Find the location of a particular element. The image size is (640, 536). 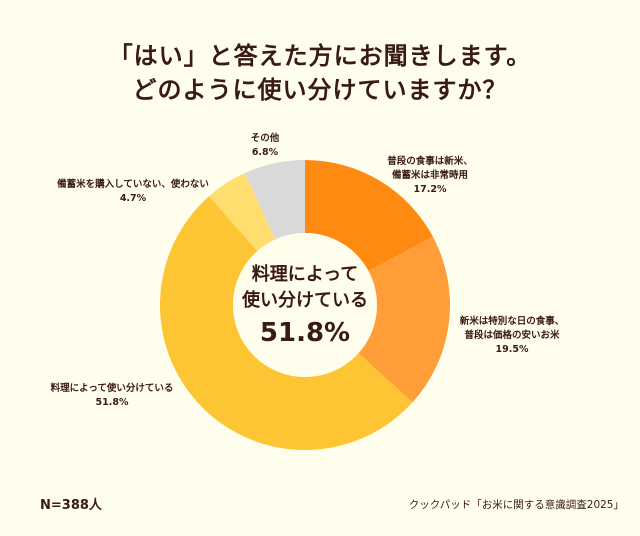

slice-label-0: 普段の食事は新米、 備蓄米は非常時用 17.2% is located at coordinates (430, 175).